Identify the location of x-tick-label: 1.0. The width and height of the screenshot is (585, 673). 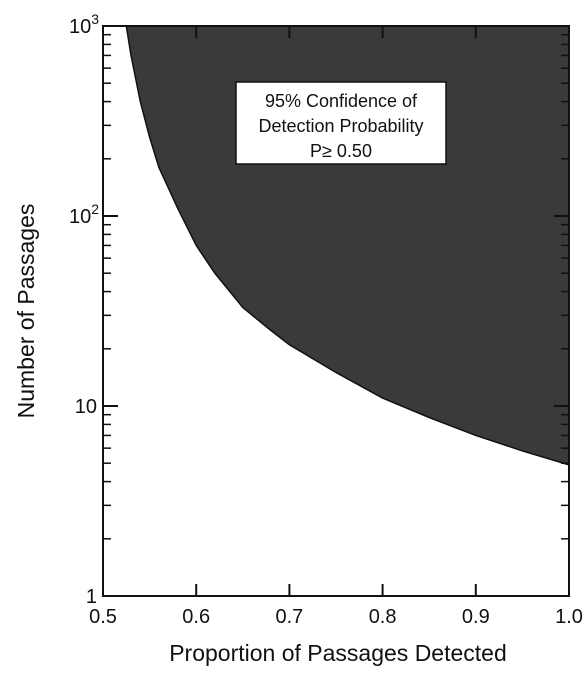
(569, 617).